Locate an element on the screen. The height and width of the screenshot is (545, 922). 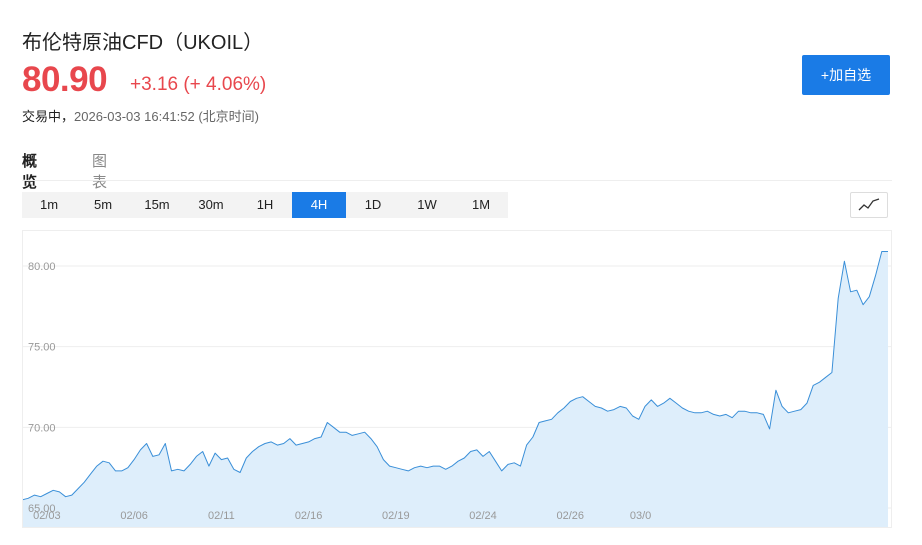
y-tick-label: 75.00 is located at coordinates (42, 348).